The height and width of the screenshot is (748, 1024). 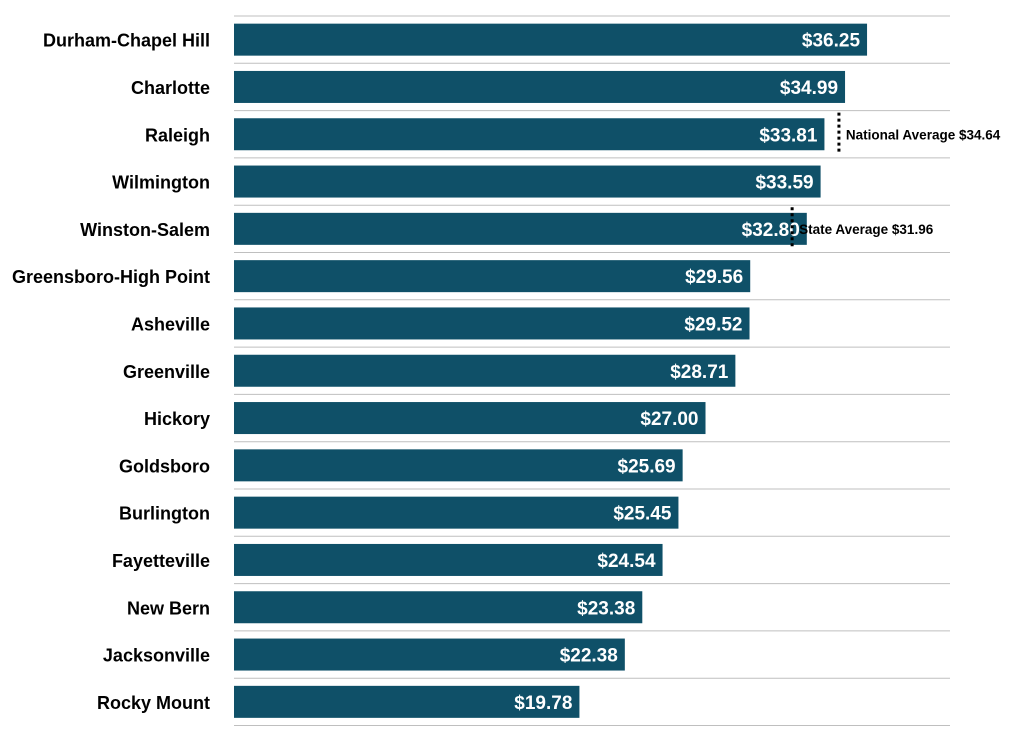 I want to click on bar-value-label: $33.81, so click(x=788, y=135).